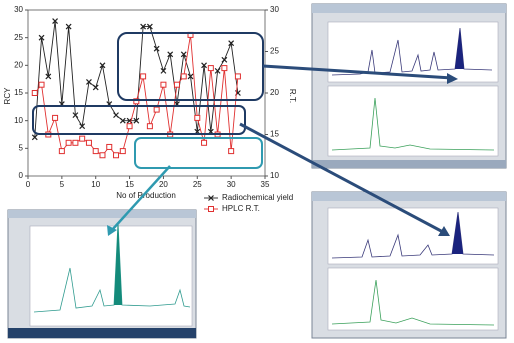  Describe the element at coordinates (7, 96) in the screenshot. I see `y-axis-label: RCY` at that location.